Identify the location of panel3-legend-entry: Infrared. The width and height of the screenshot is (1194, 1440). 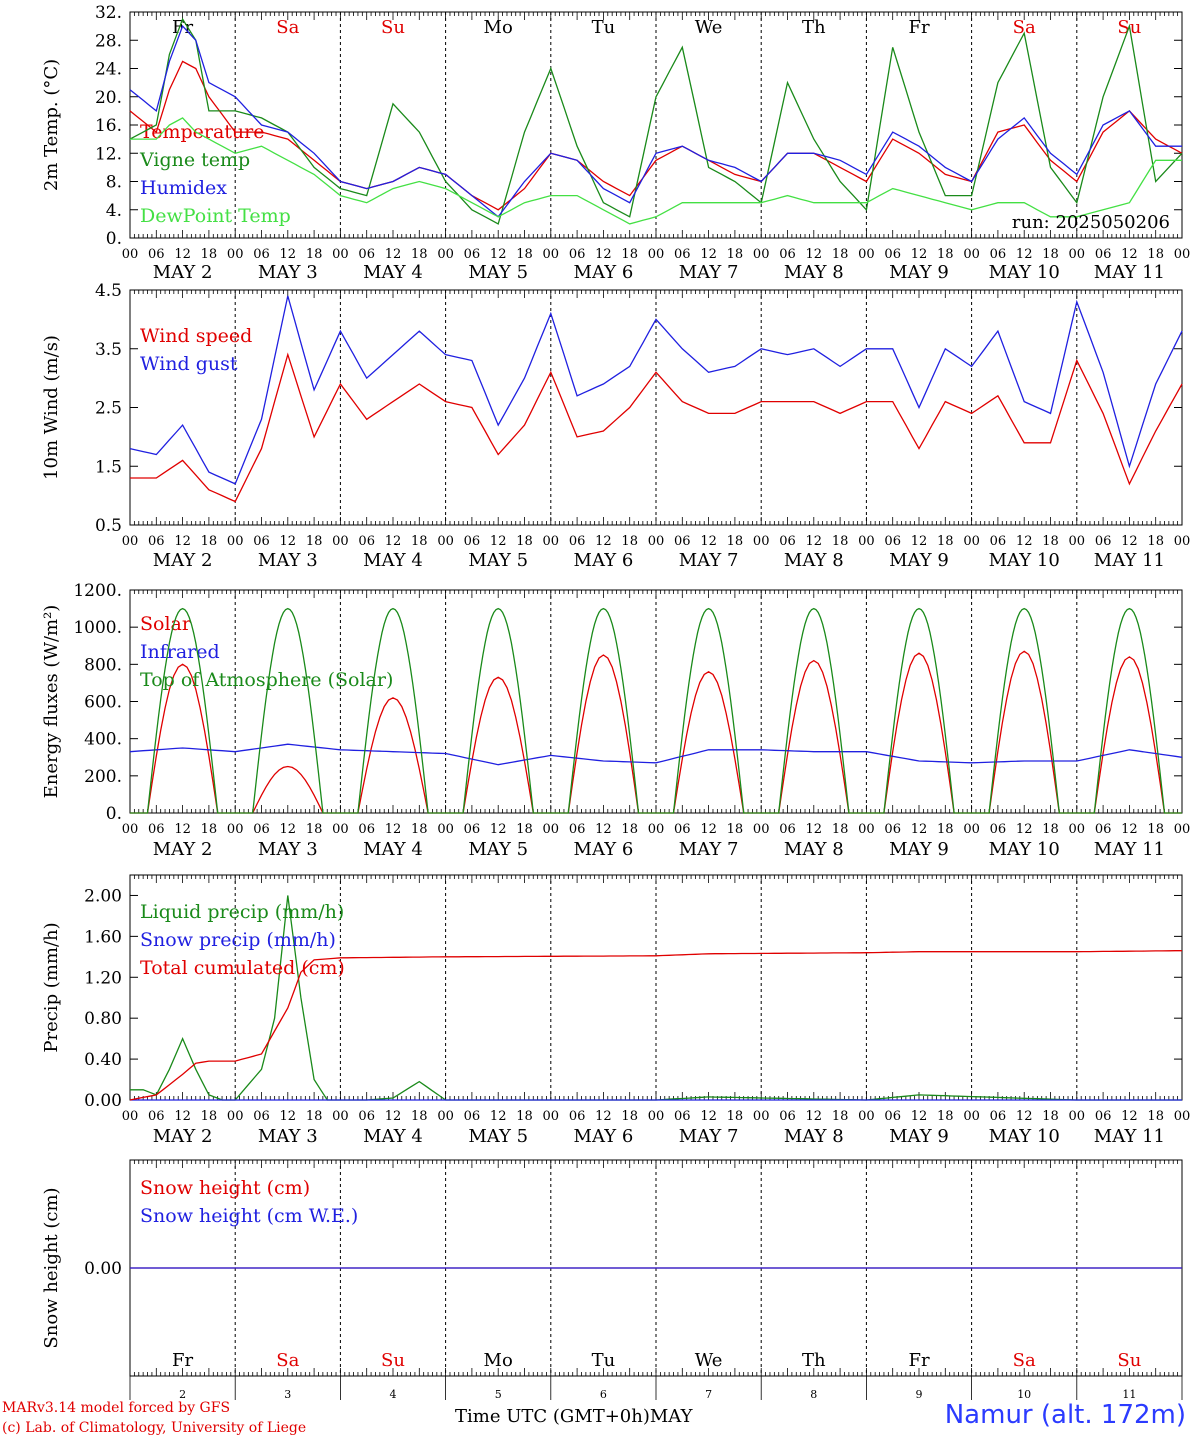
(180, 652).